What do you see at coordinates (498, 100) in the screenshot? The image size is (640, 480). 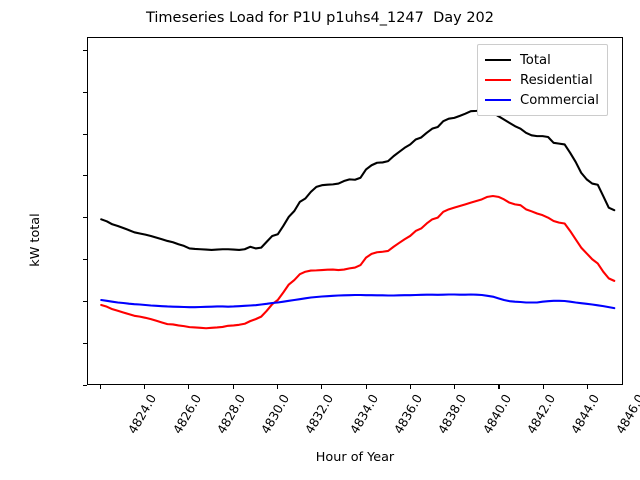 I see `legend-swatch-commercial` at bounding box center [498, 100].